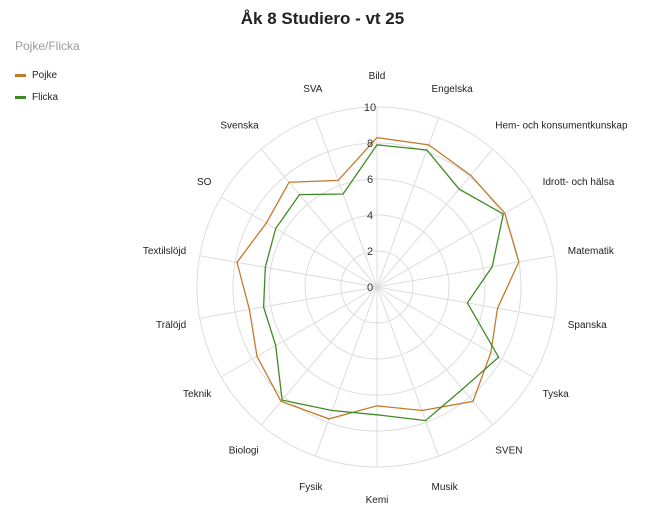  Describe the element at coordinates (311, 487) in the screenshot. I see `axis-label: Fysik` at that location.